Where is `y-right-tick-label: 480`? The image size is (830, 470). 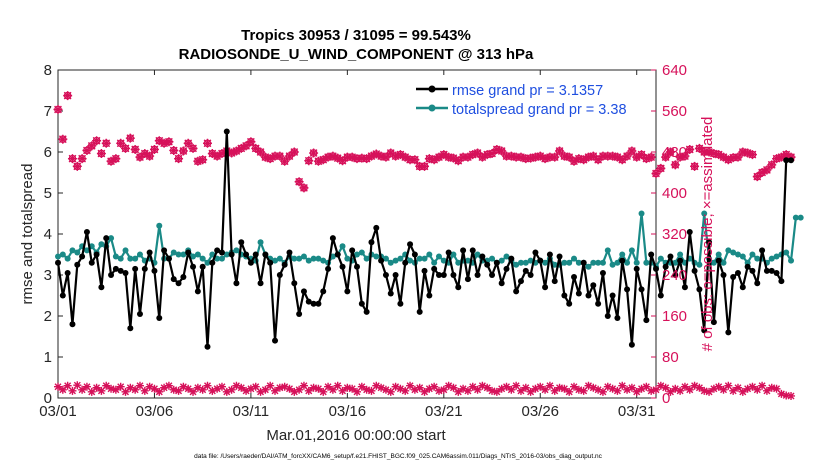 y-right-tick-label: 480 is located at coordinates (674, 152).